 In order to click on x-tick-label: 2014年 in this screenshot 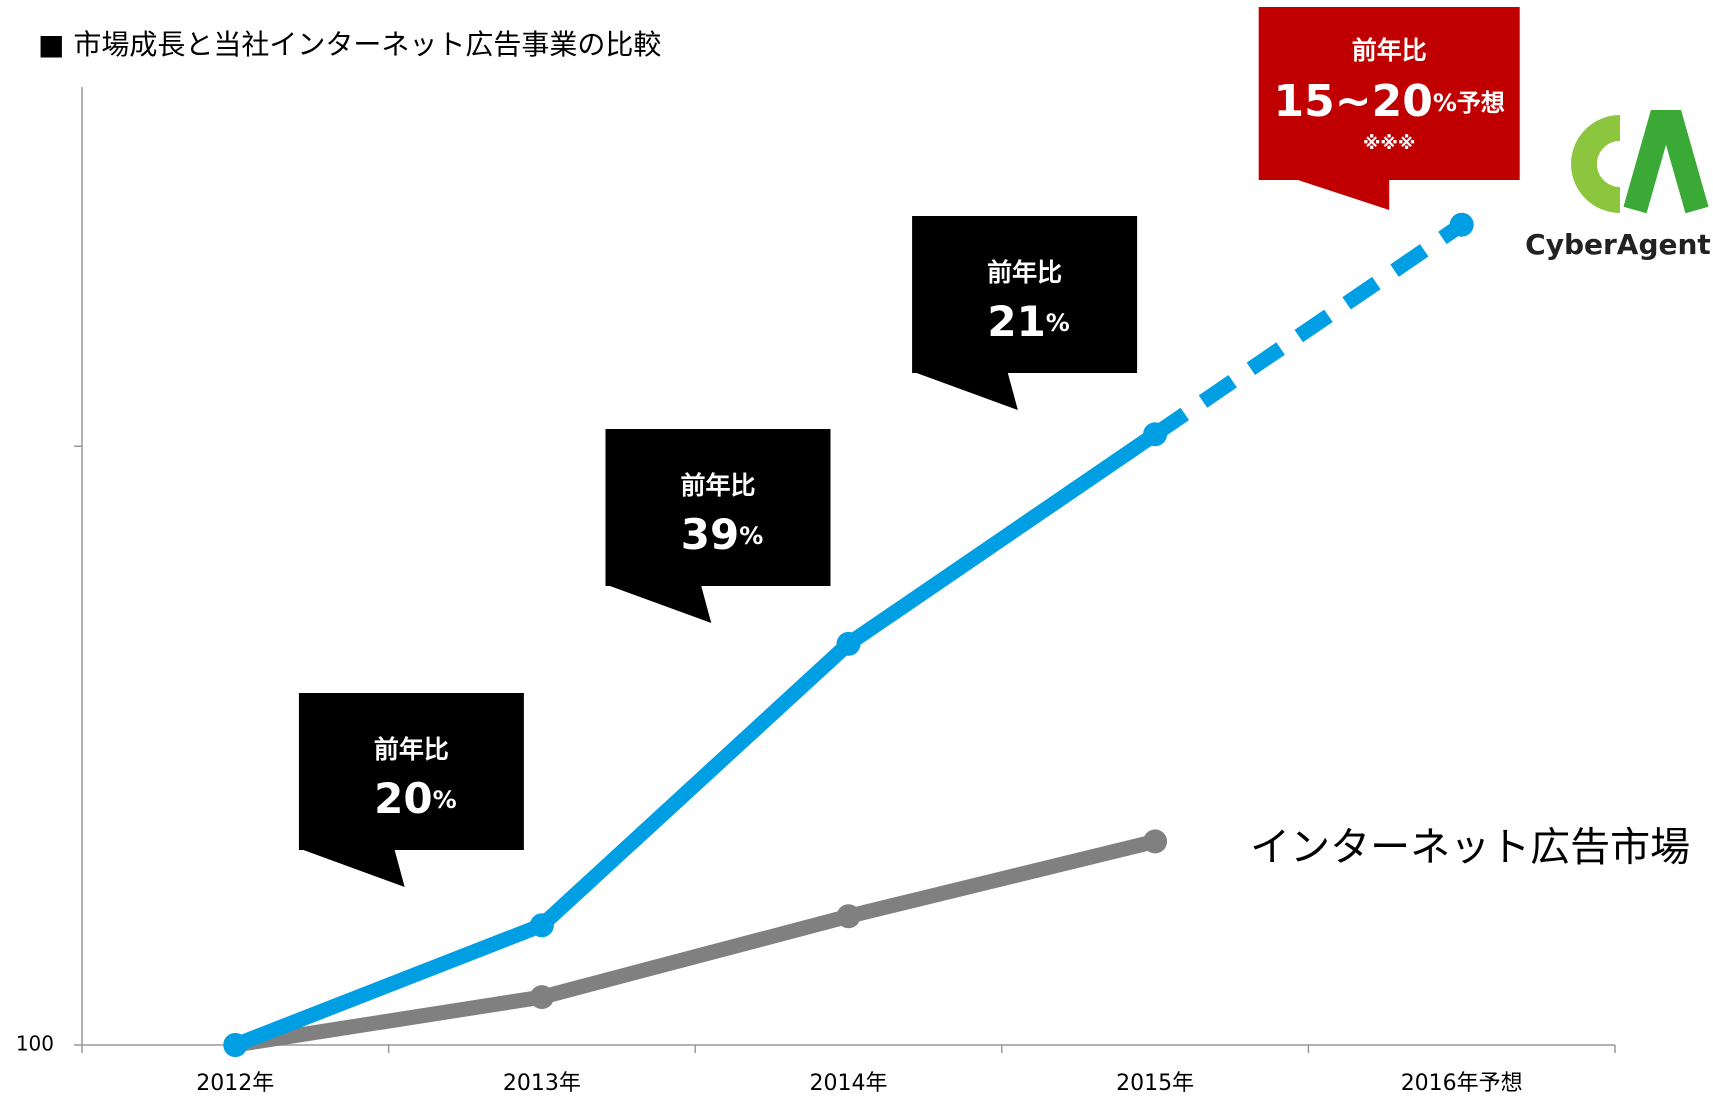, I will do `click(849, 1083)`.